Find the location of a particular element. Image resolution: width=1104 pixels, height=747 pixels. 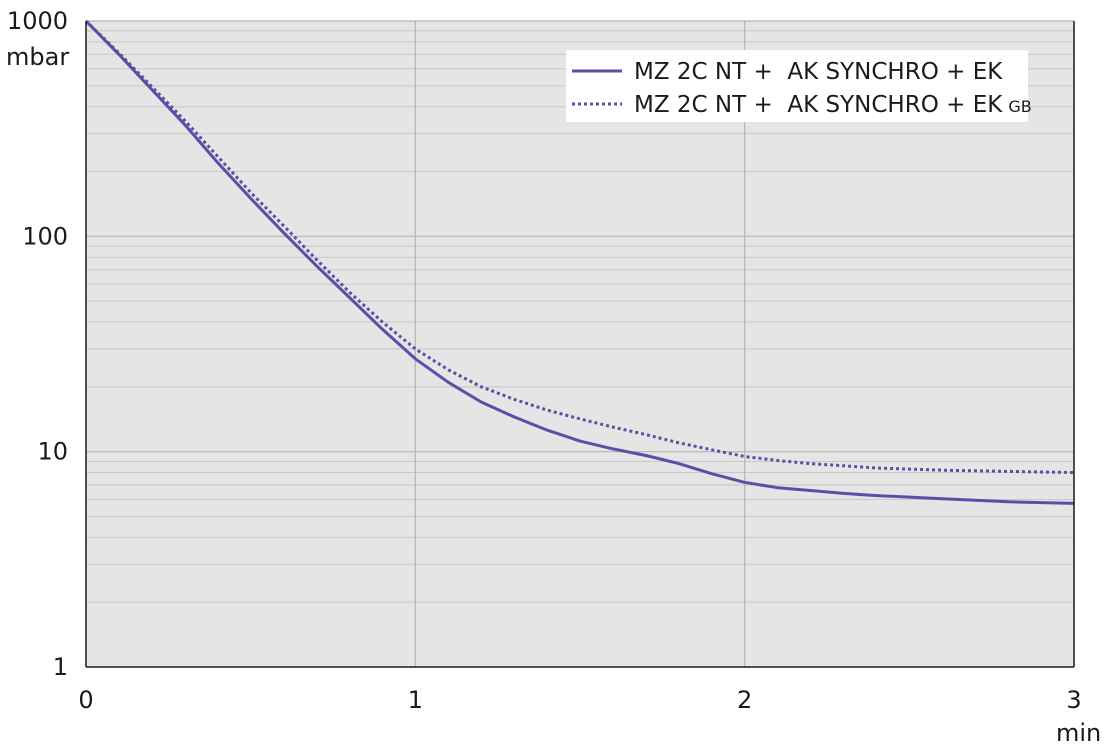

x-tick-labels: 0 1 2 3 is located at coordinates (579, 700).